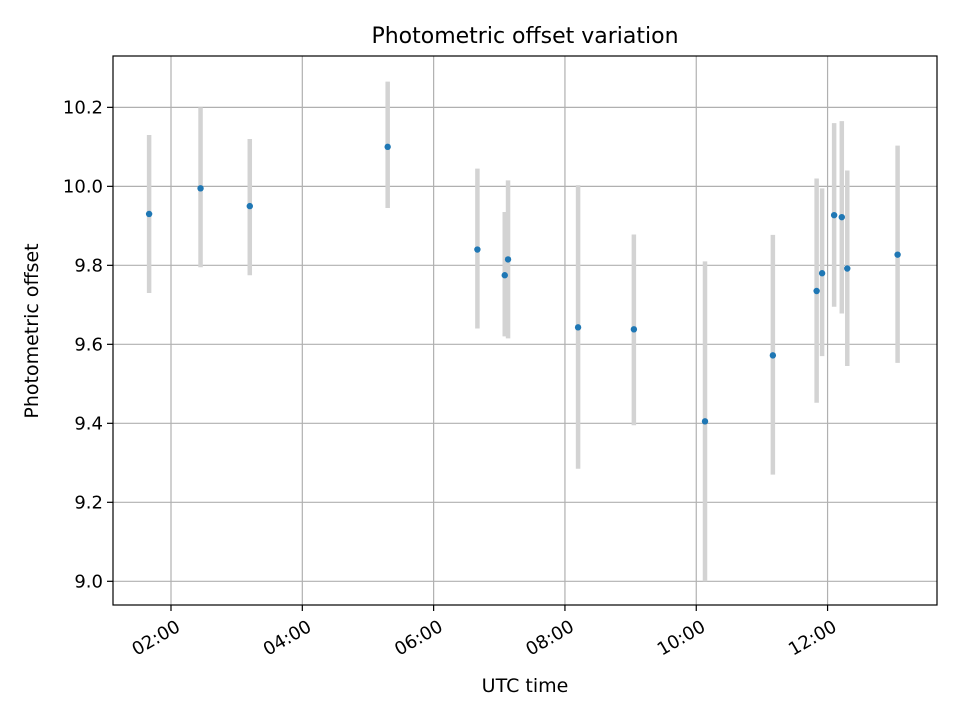 This screenshot has height=720, width=960. I want to click on x-axis-label: UTC time, so click(525, 686).